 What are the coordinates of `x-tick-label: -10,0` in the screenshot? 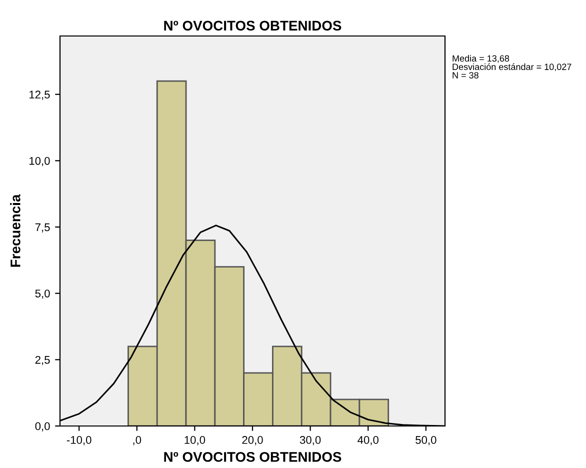 It's located at (79, 441).